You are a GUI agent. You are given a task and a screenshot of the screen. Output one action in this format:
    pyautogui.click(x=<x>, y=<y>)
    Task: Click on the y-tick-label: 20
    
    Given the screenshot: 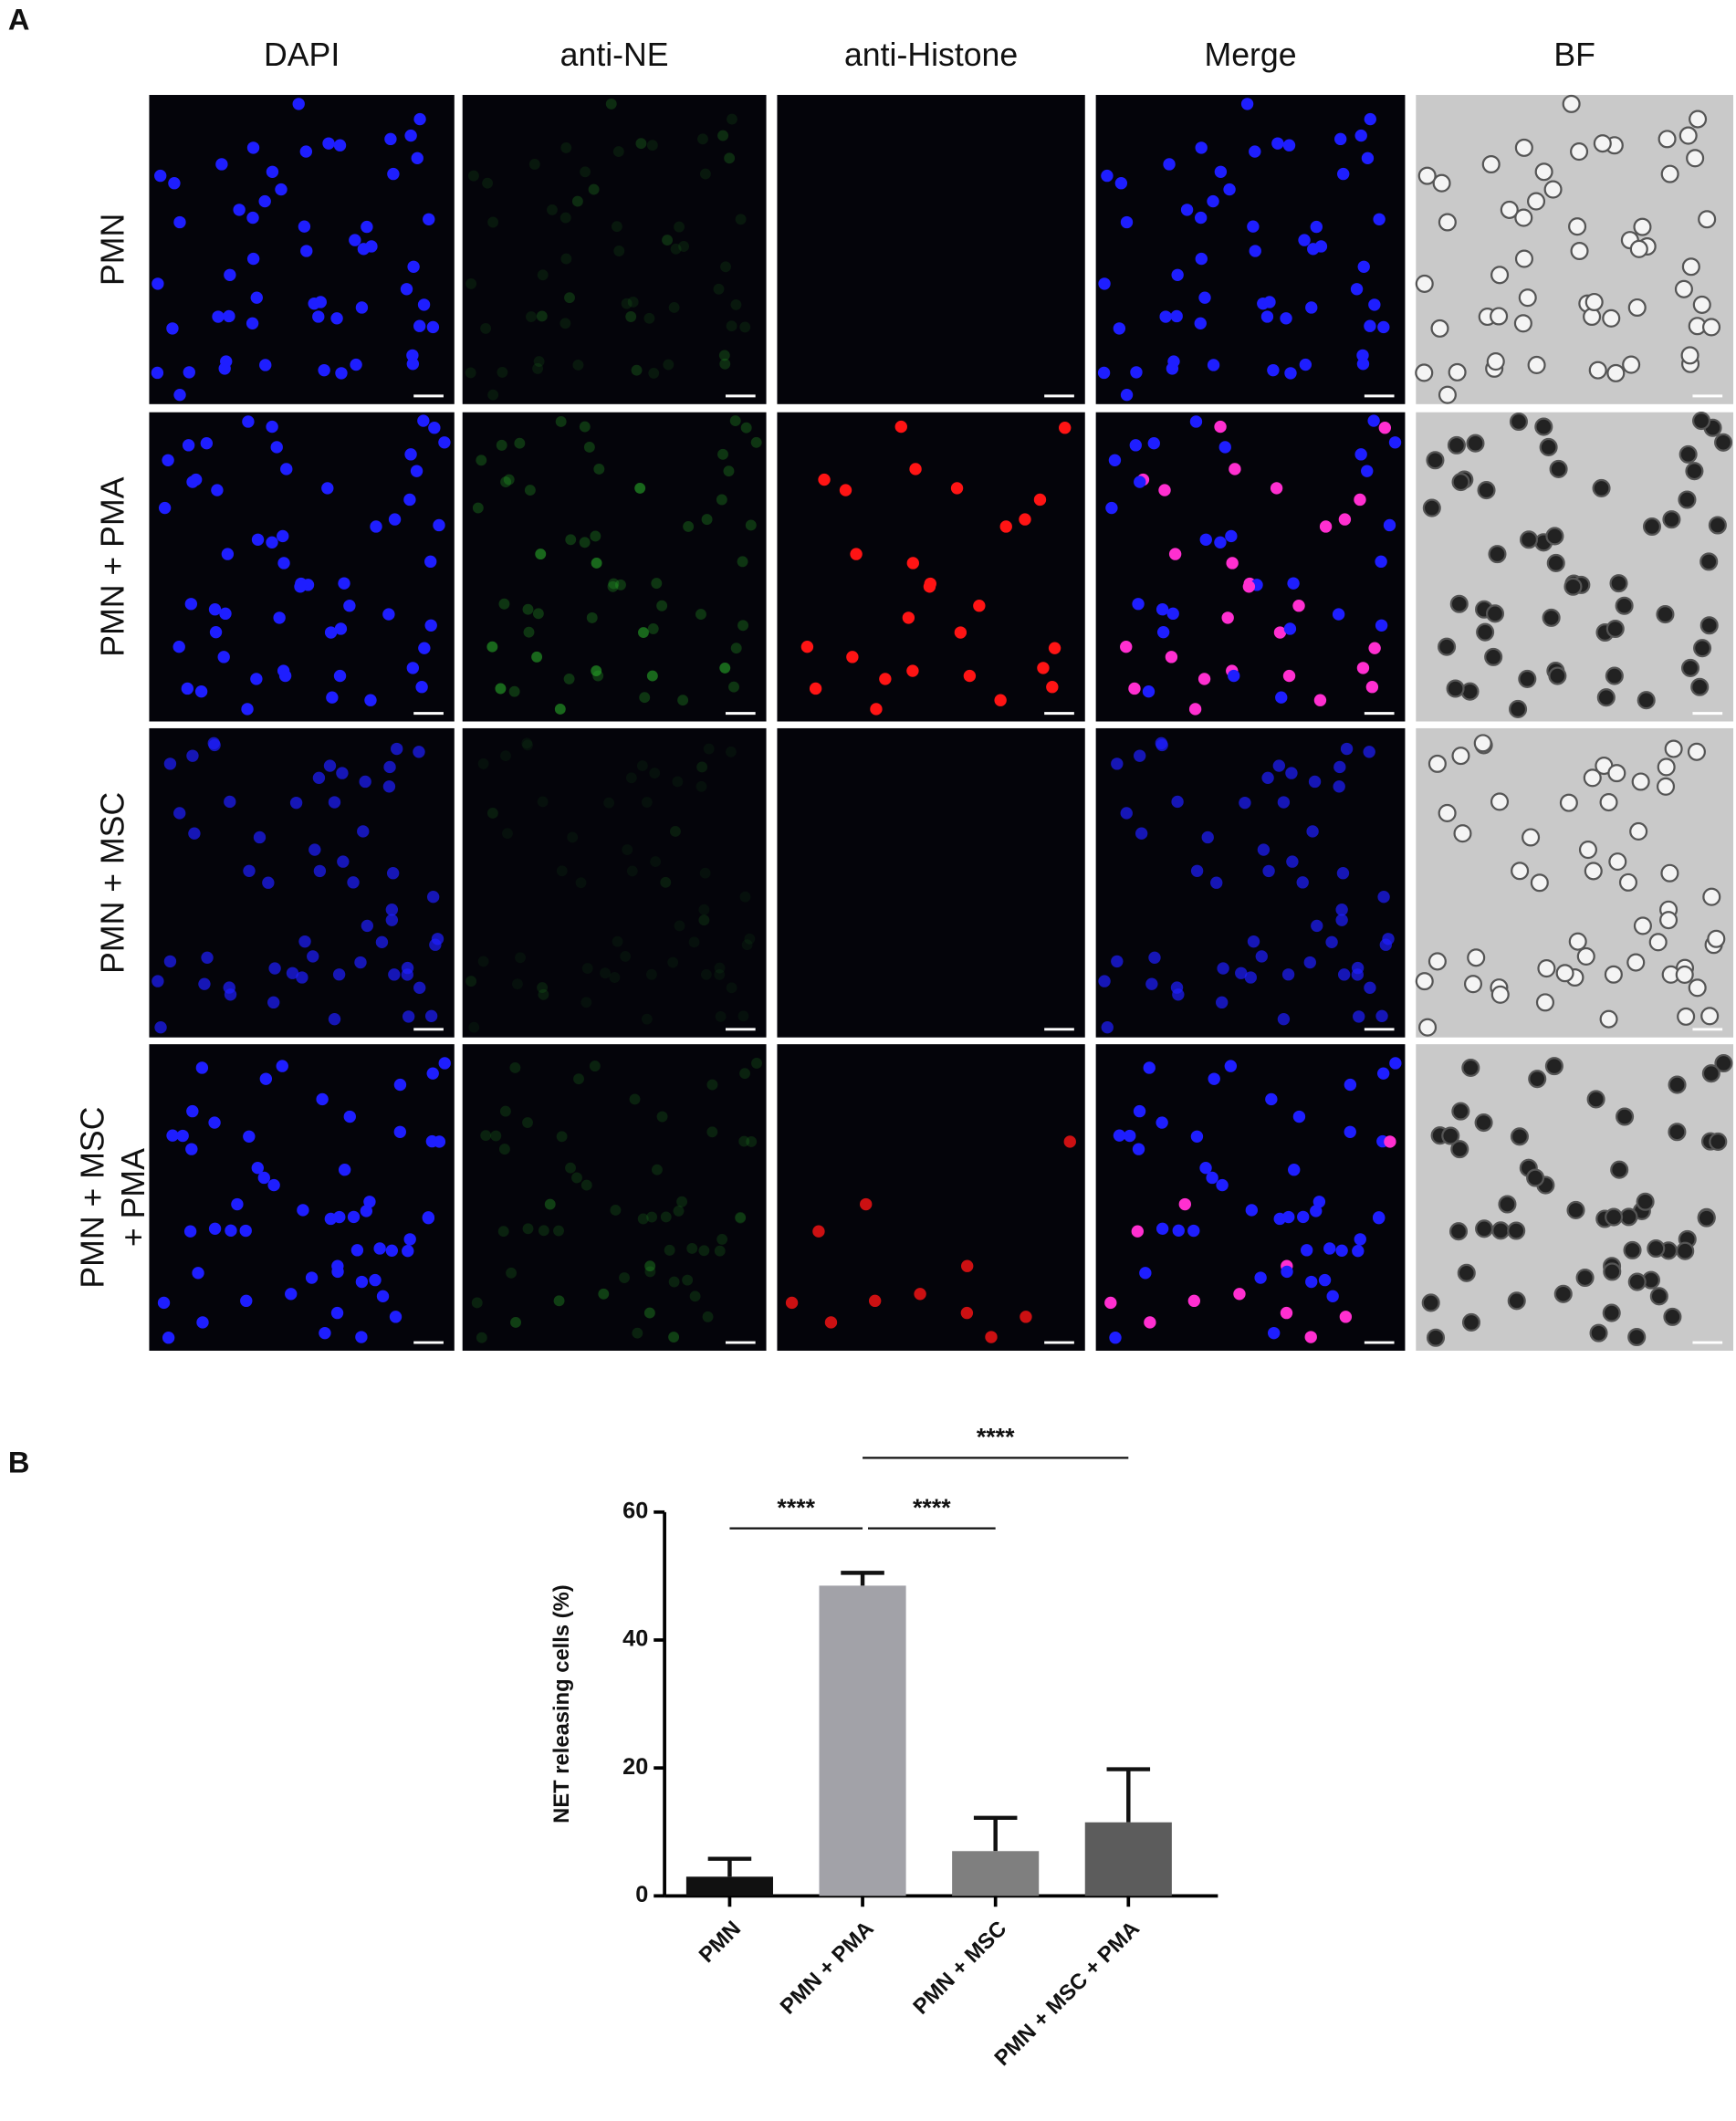 What is the action you would take?
    pyautogui.click(x=635, y=1767)
    